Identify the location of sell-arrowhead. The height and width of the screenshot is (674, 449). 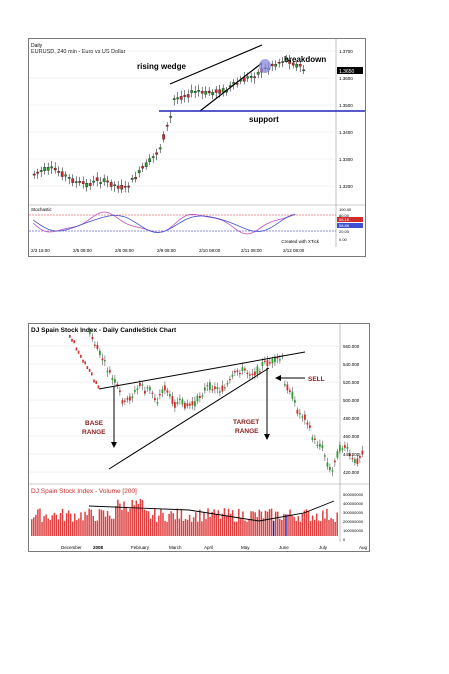
(278, 378).